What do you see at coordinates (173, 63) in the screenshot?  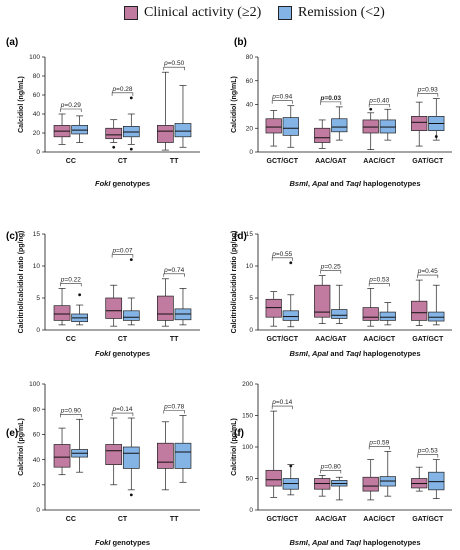 I see `p-value-label: p=0.50` at bounding box center [173, 63].